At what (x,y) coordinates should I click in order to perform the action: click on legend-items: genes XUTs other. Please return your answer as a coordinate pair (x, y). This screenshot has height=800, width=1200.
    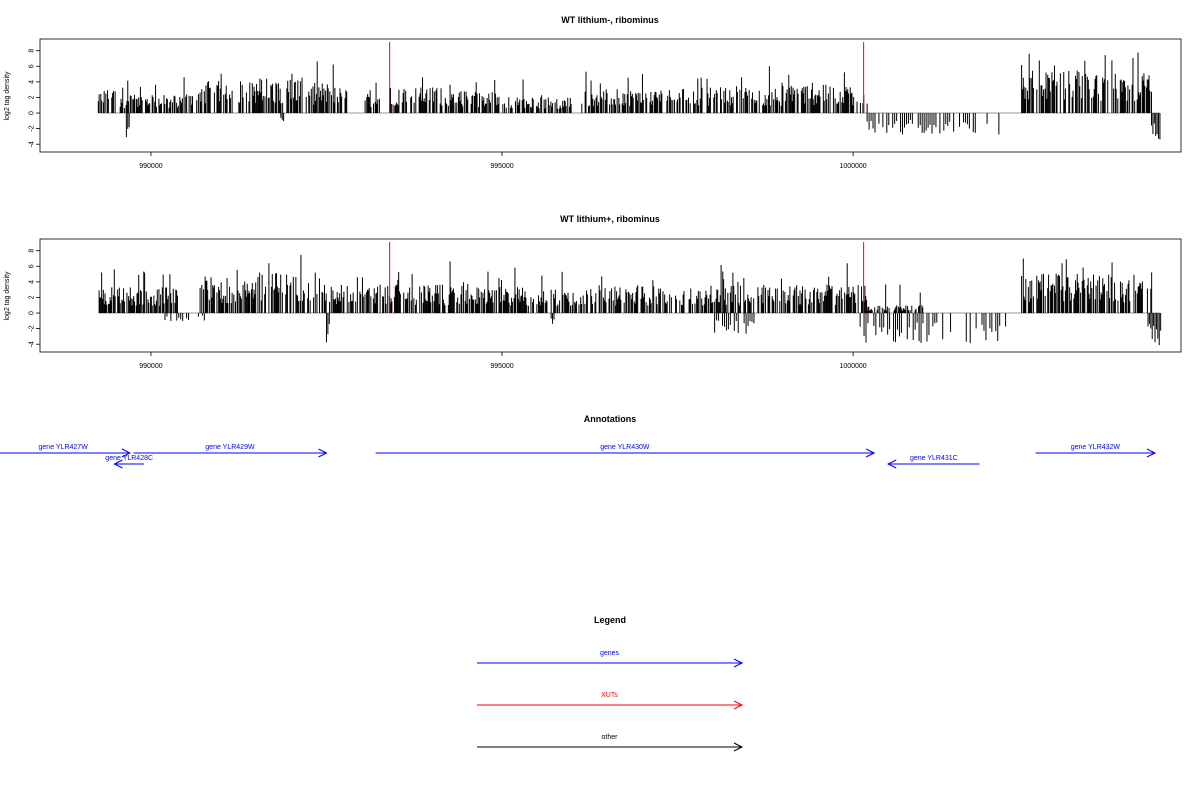
    Looking at the image, I should click on (610, 701).